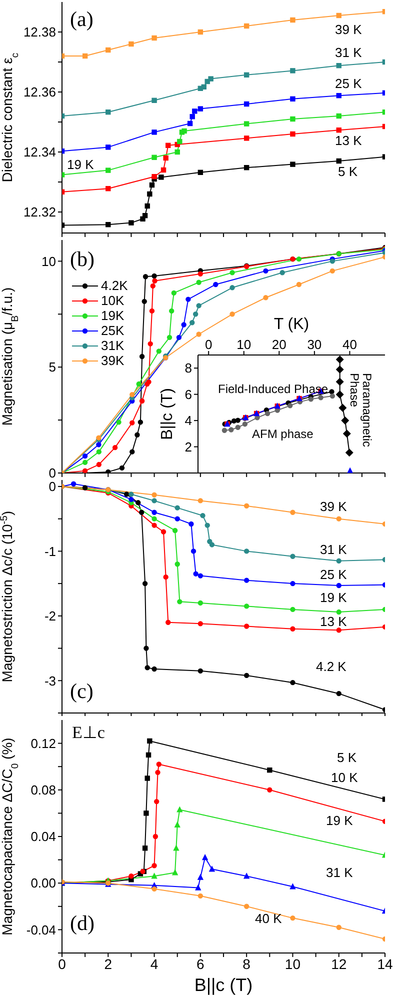  I want to click on x-tick-label: 14, so click(385, 964).